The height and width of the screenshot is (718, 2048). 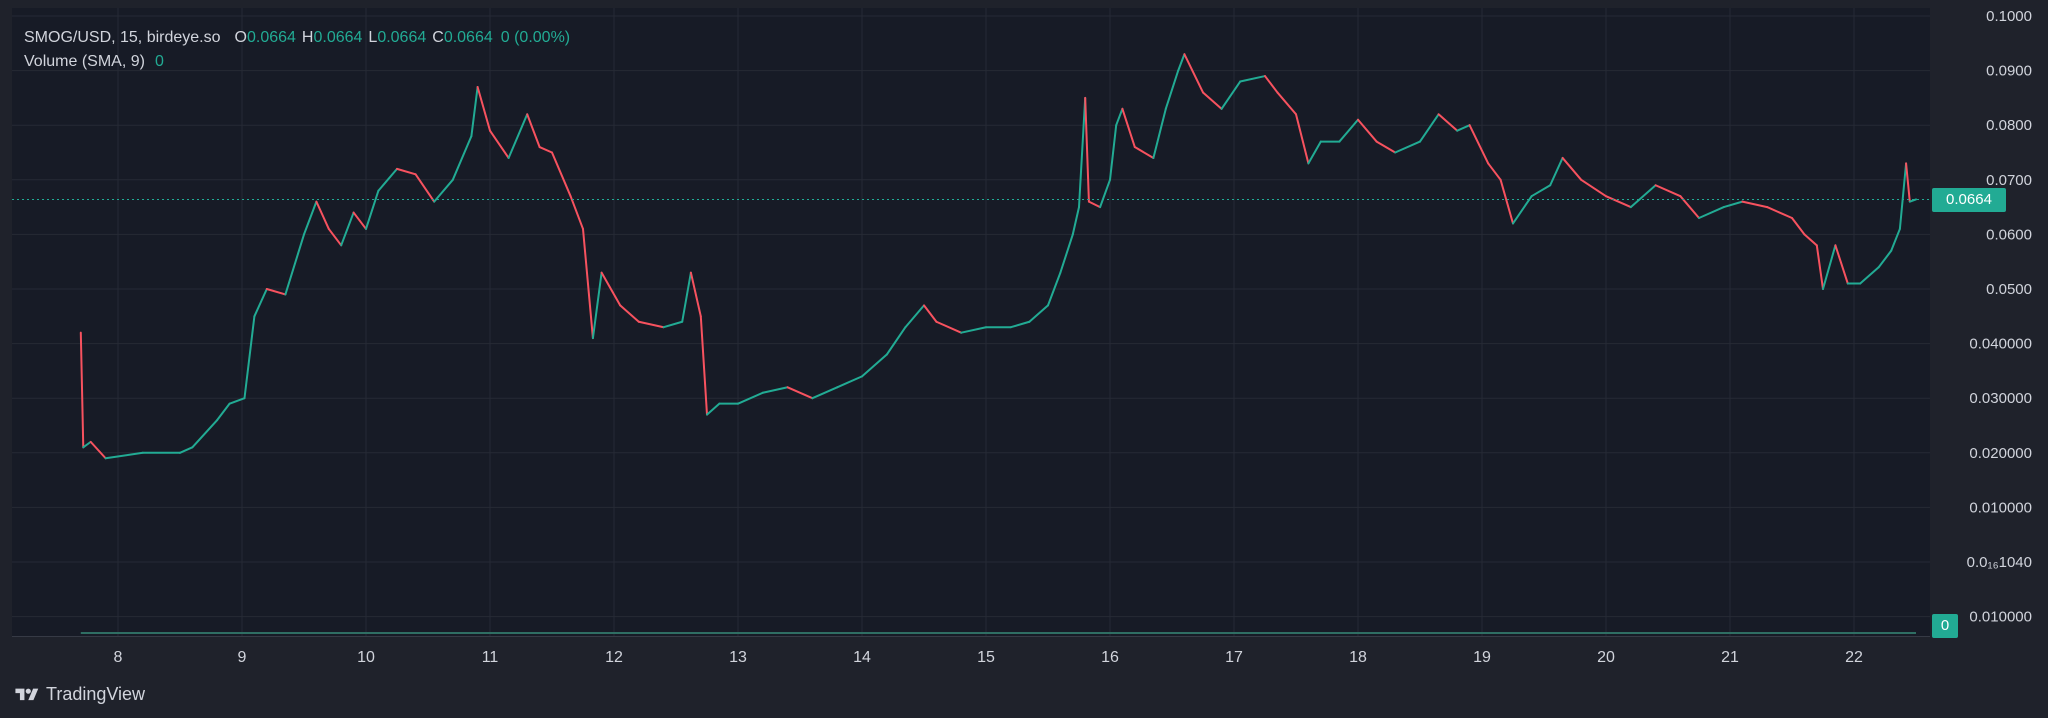 What do you see at coordinates (84, 61) in the screenshot?
I see `volume-label: Volume (SMA, 9)` at bounding box center [84, 61].